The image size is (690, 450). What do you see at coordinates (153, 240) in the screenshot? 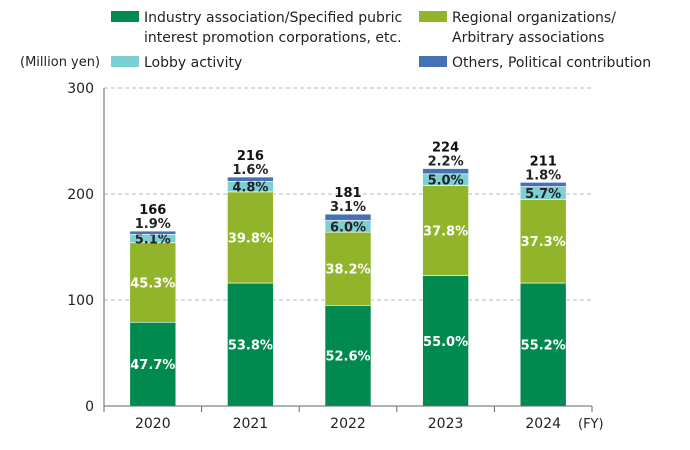
I see `data-label-2020-series-3: 5.1%` at bounding box center [153, 240].